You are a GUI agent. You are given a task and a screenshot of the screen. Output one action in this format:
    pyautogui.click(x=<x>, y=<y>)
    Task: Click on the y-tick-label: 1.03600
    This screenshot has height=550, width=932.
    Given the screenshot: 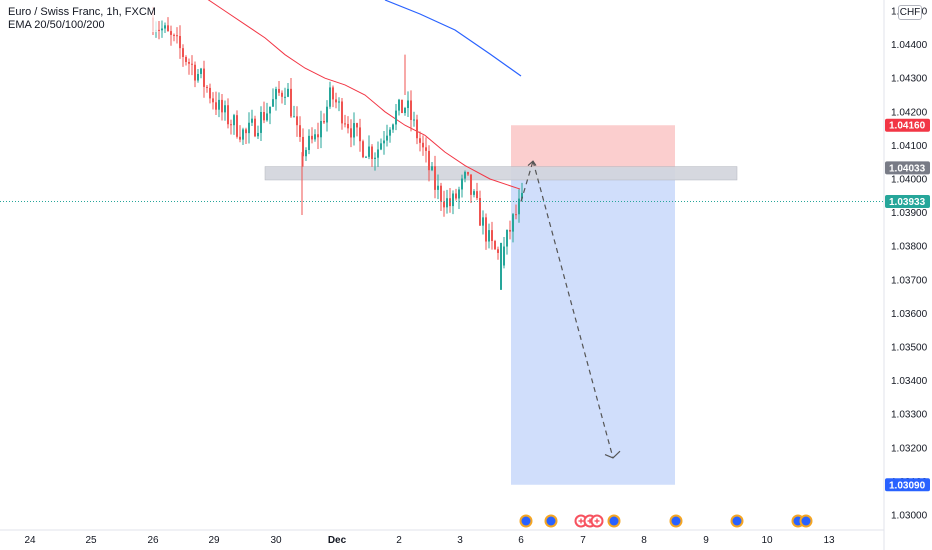 What is the action you would take?
    pyautogui.click(x=909, y=314)
    